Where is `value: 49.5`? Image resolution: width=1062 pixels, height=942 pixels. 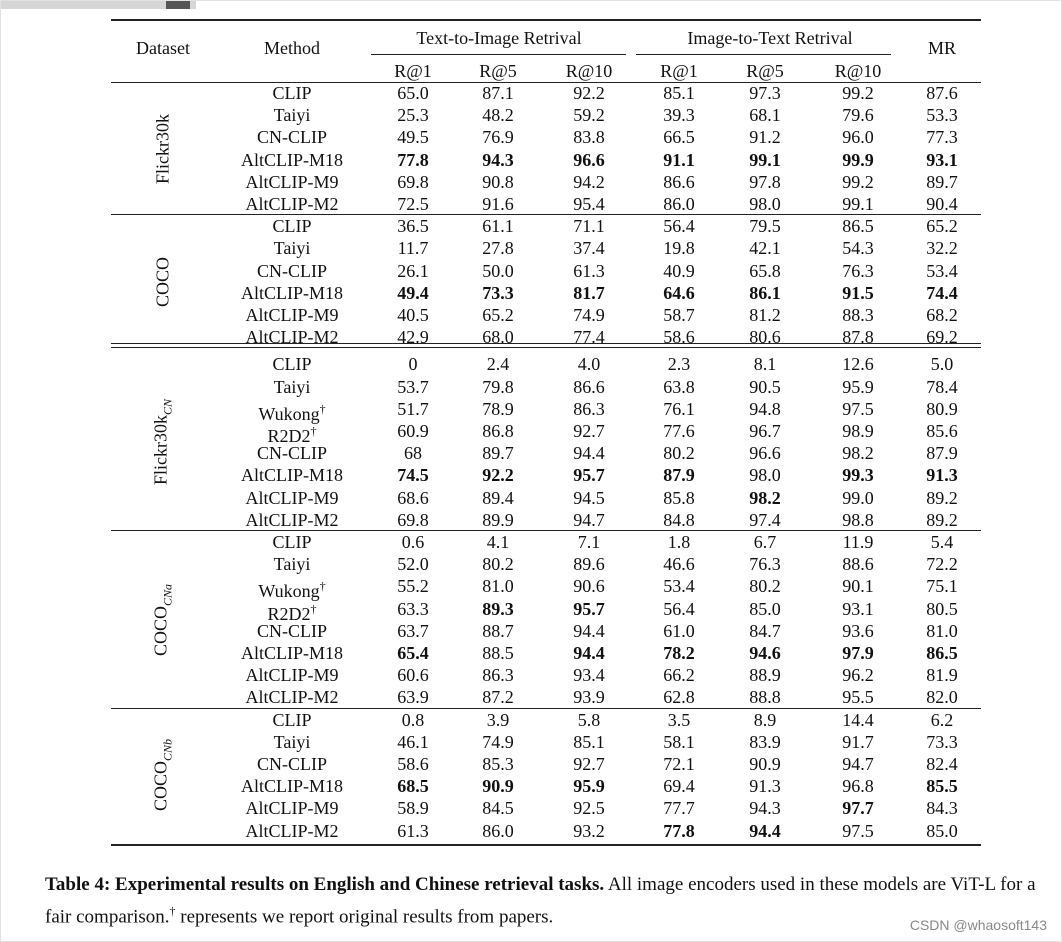 value: 49.5 is located at coordinates (413, 137).